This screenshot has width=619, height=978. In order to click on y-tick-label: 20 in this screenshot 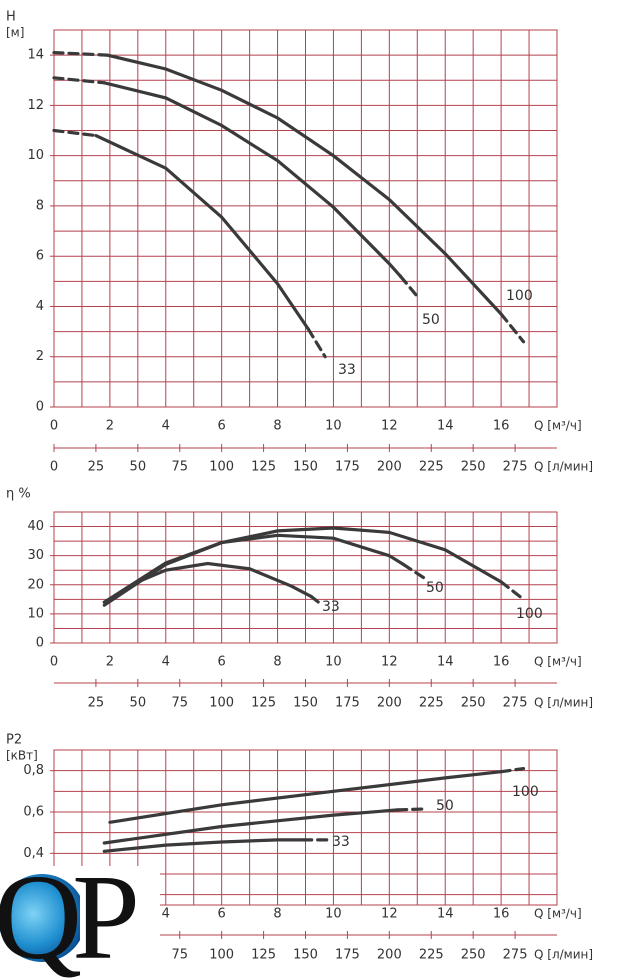, I will do `click(35, 584)`.